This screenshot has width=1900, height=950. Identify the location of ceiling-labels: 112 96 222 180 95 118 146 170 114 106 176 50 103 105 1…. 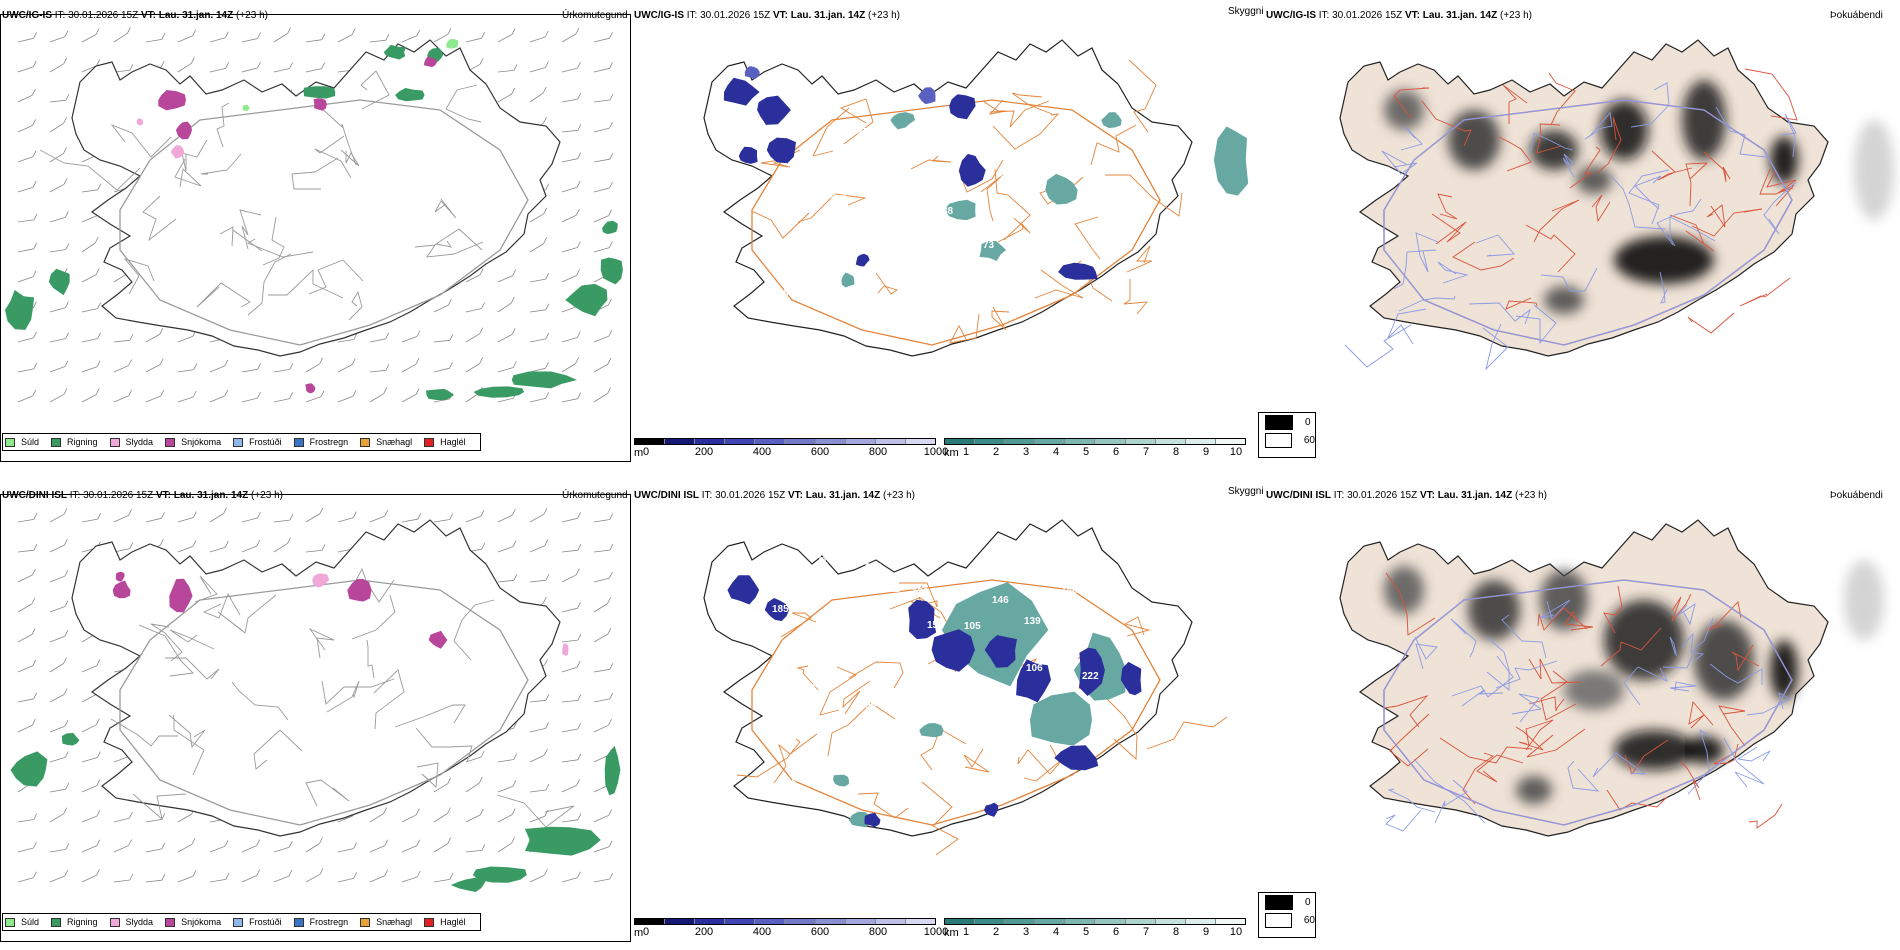
(939, 670).